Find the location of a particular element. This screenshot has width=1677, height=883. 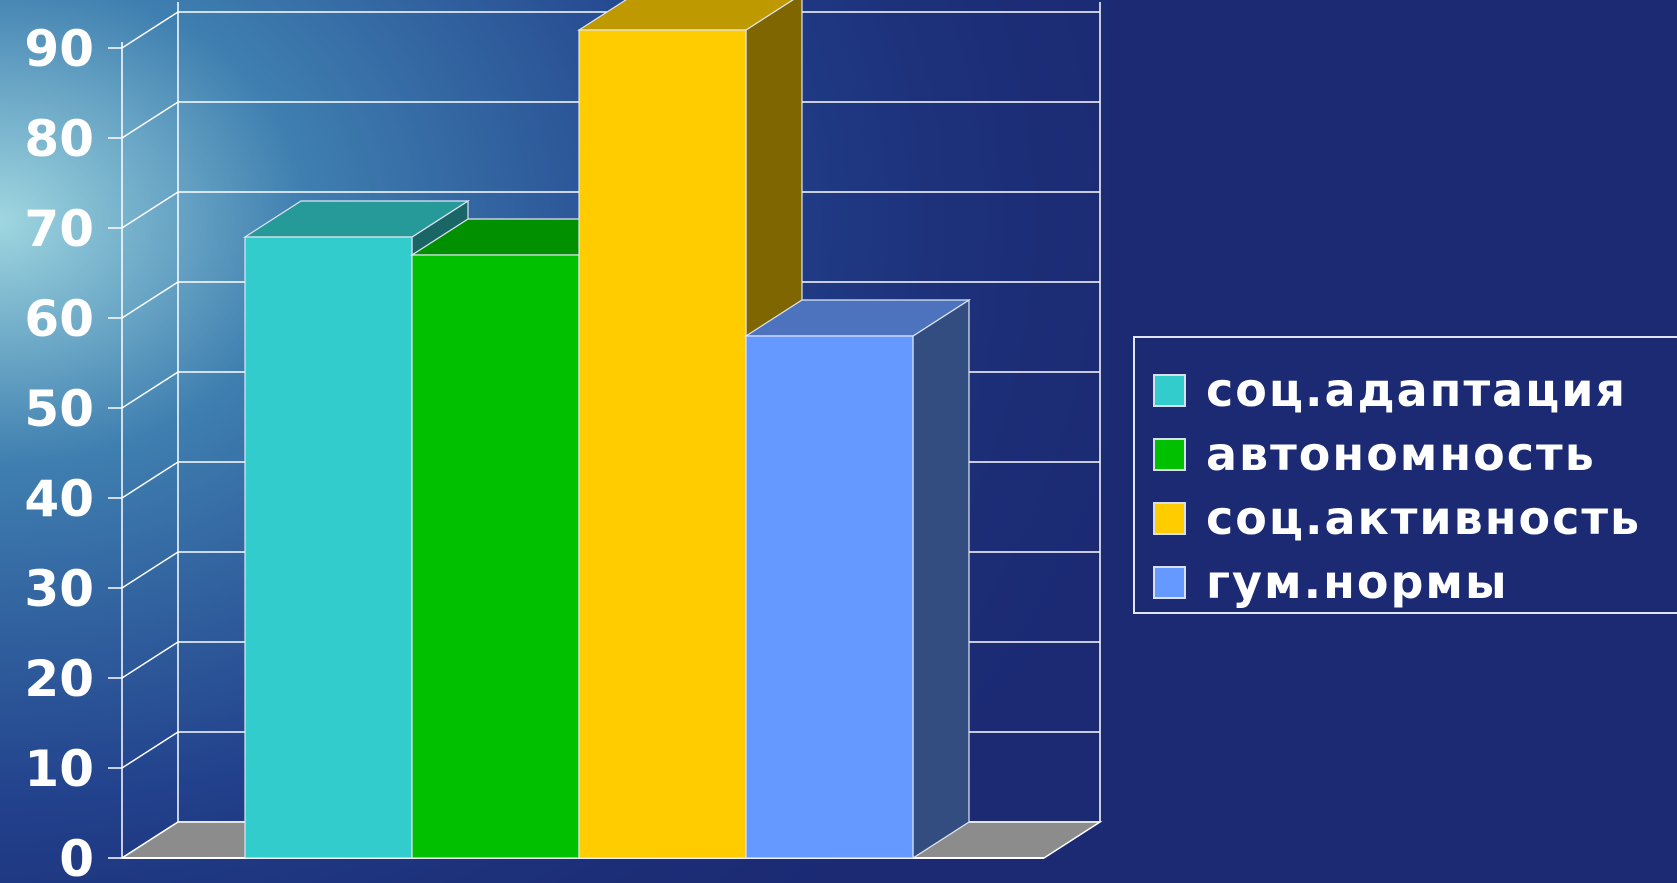

legend-label-autonomy: автономность is located at coordinates (1401, 454).